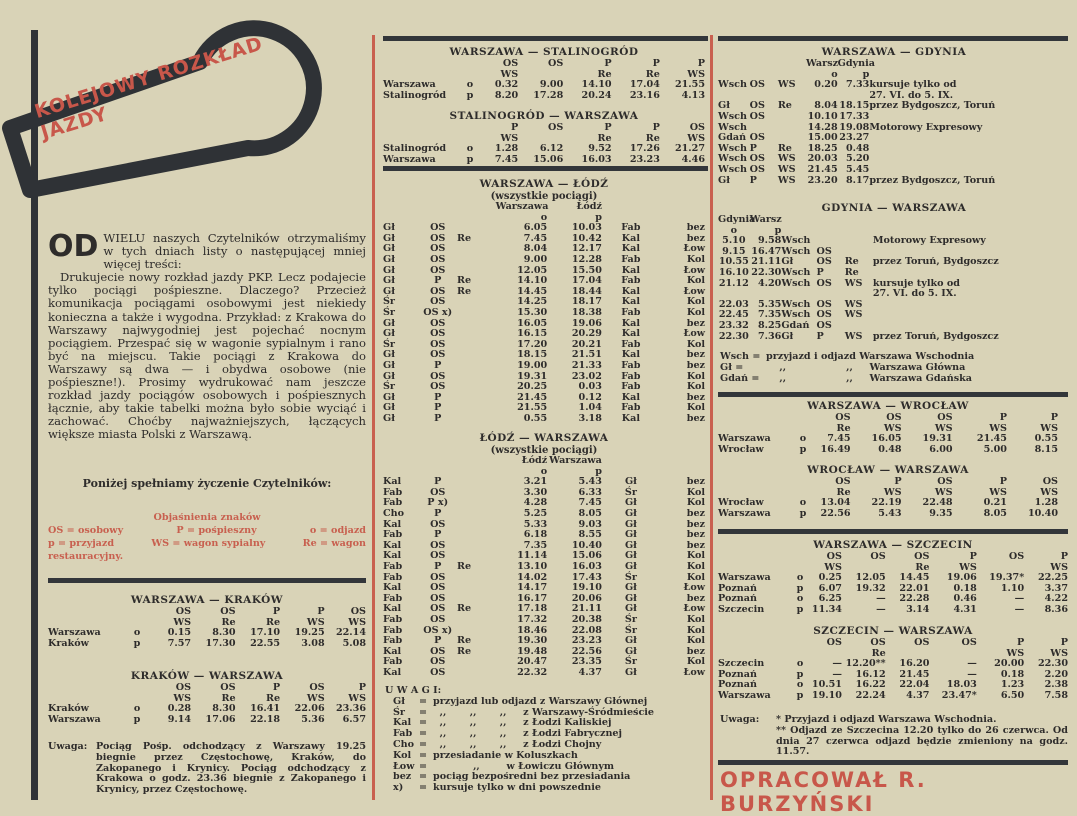  What do you see at coordinates (404, 744) in the screenshot?
I see `uwagi-code: Cho` at bounding box center [404, 744].